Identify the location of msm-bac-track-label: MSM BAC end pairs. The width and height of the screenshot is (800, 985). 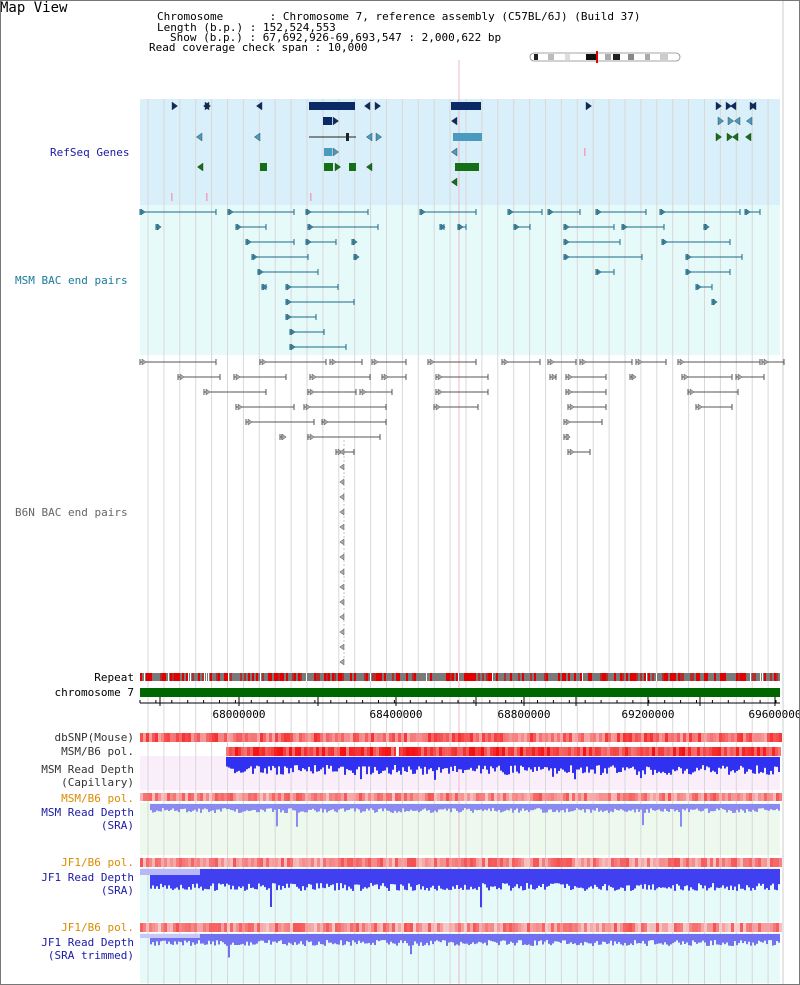
(71, 280).